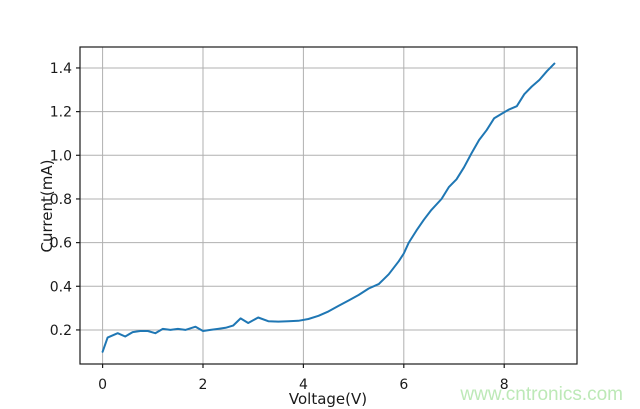  I want to click on watermark: www.cntronics.com, so click(541, 394).